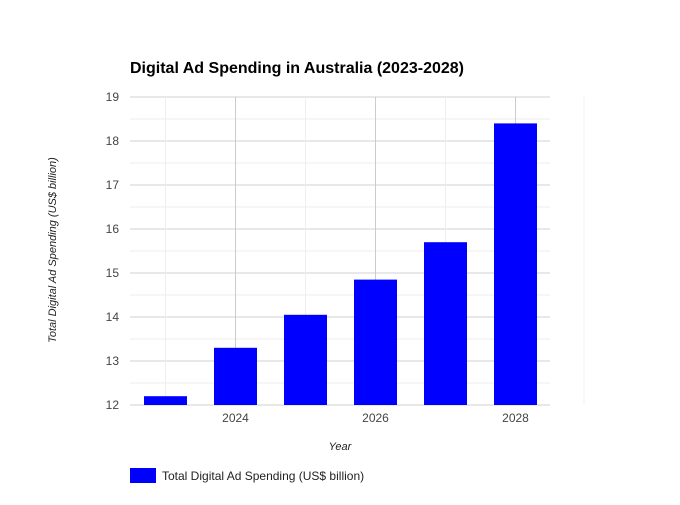  What do you see at coordinates (375, 342) in the screenshot?
I see `bar-2026` at bounding box center [375, 342].